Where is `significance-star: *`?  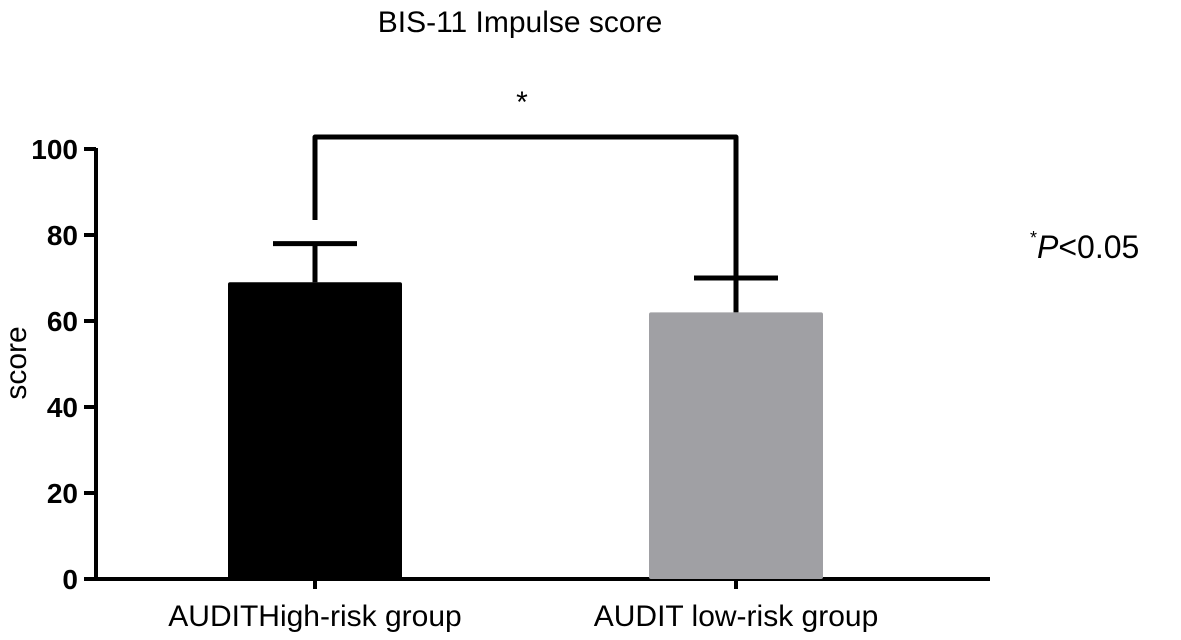 significance-star: * is located at coordinates (522, 102).